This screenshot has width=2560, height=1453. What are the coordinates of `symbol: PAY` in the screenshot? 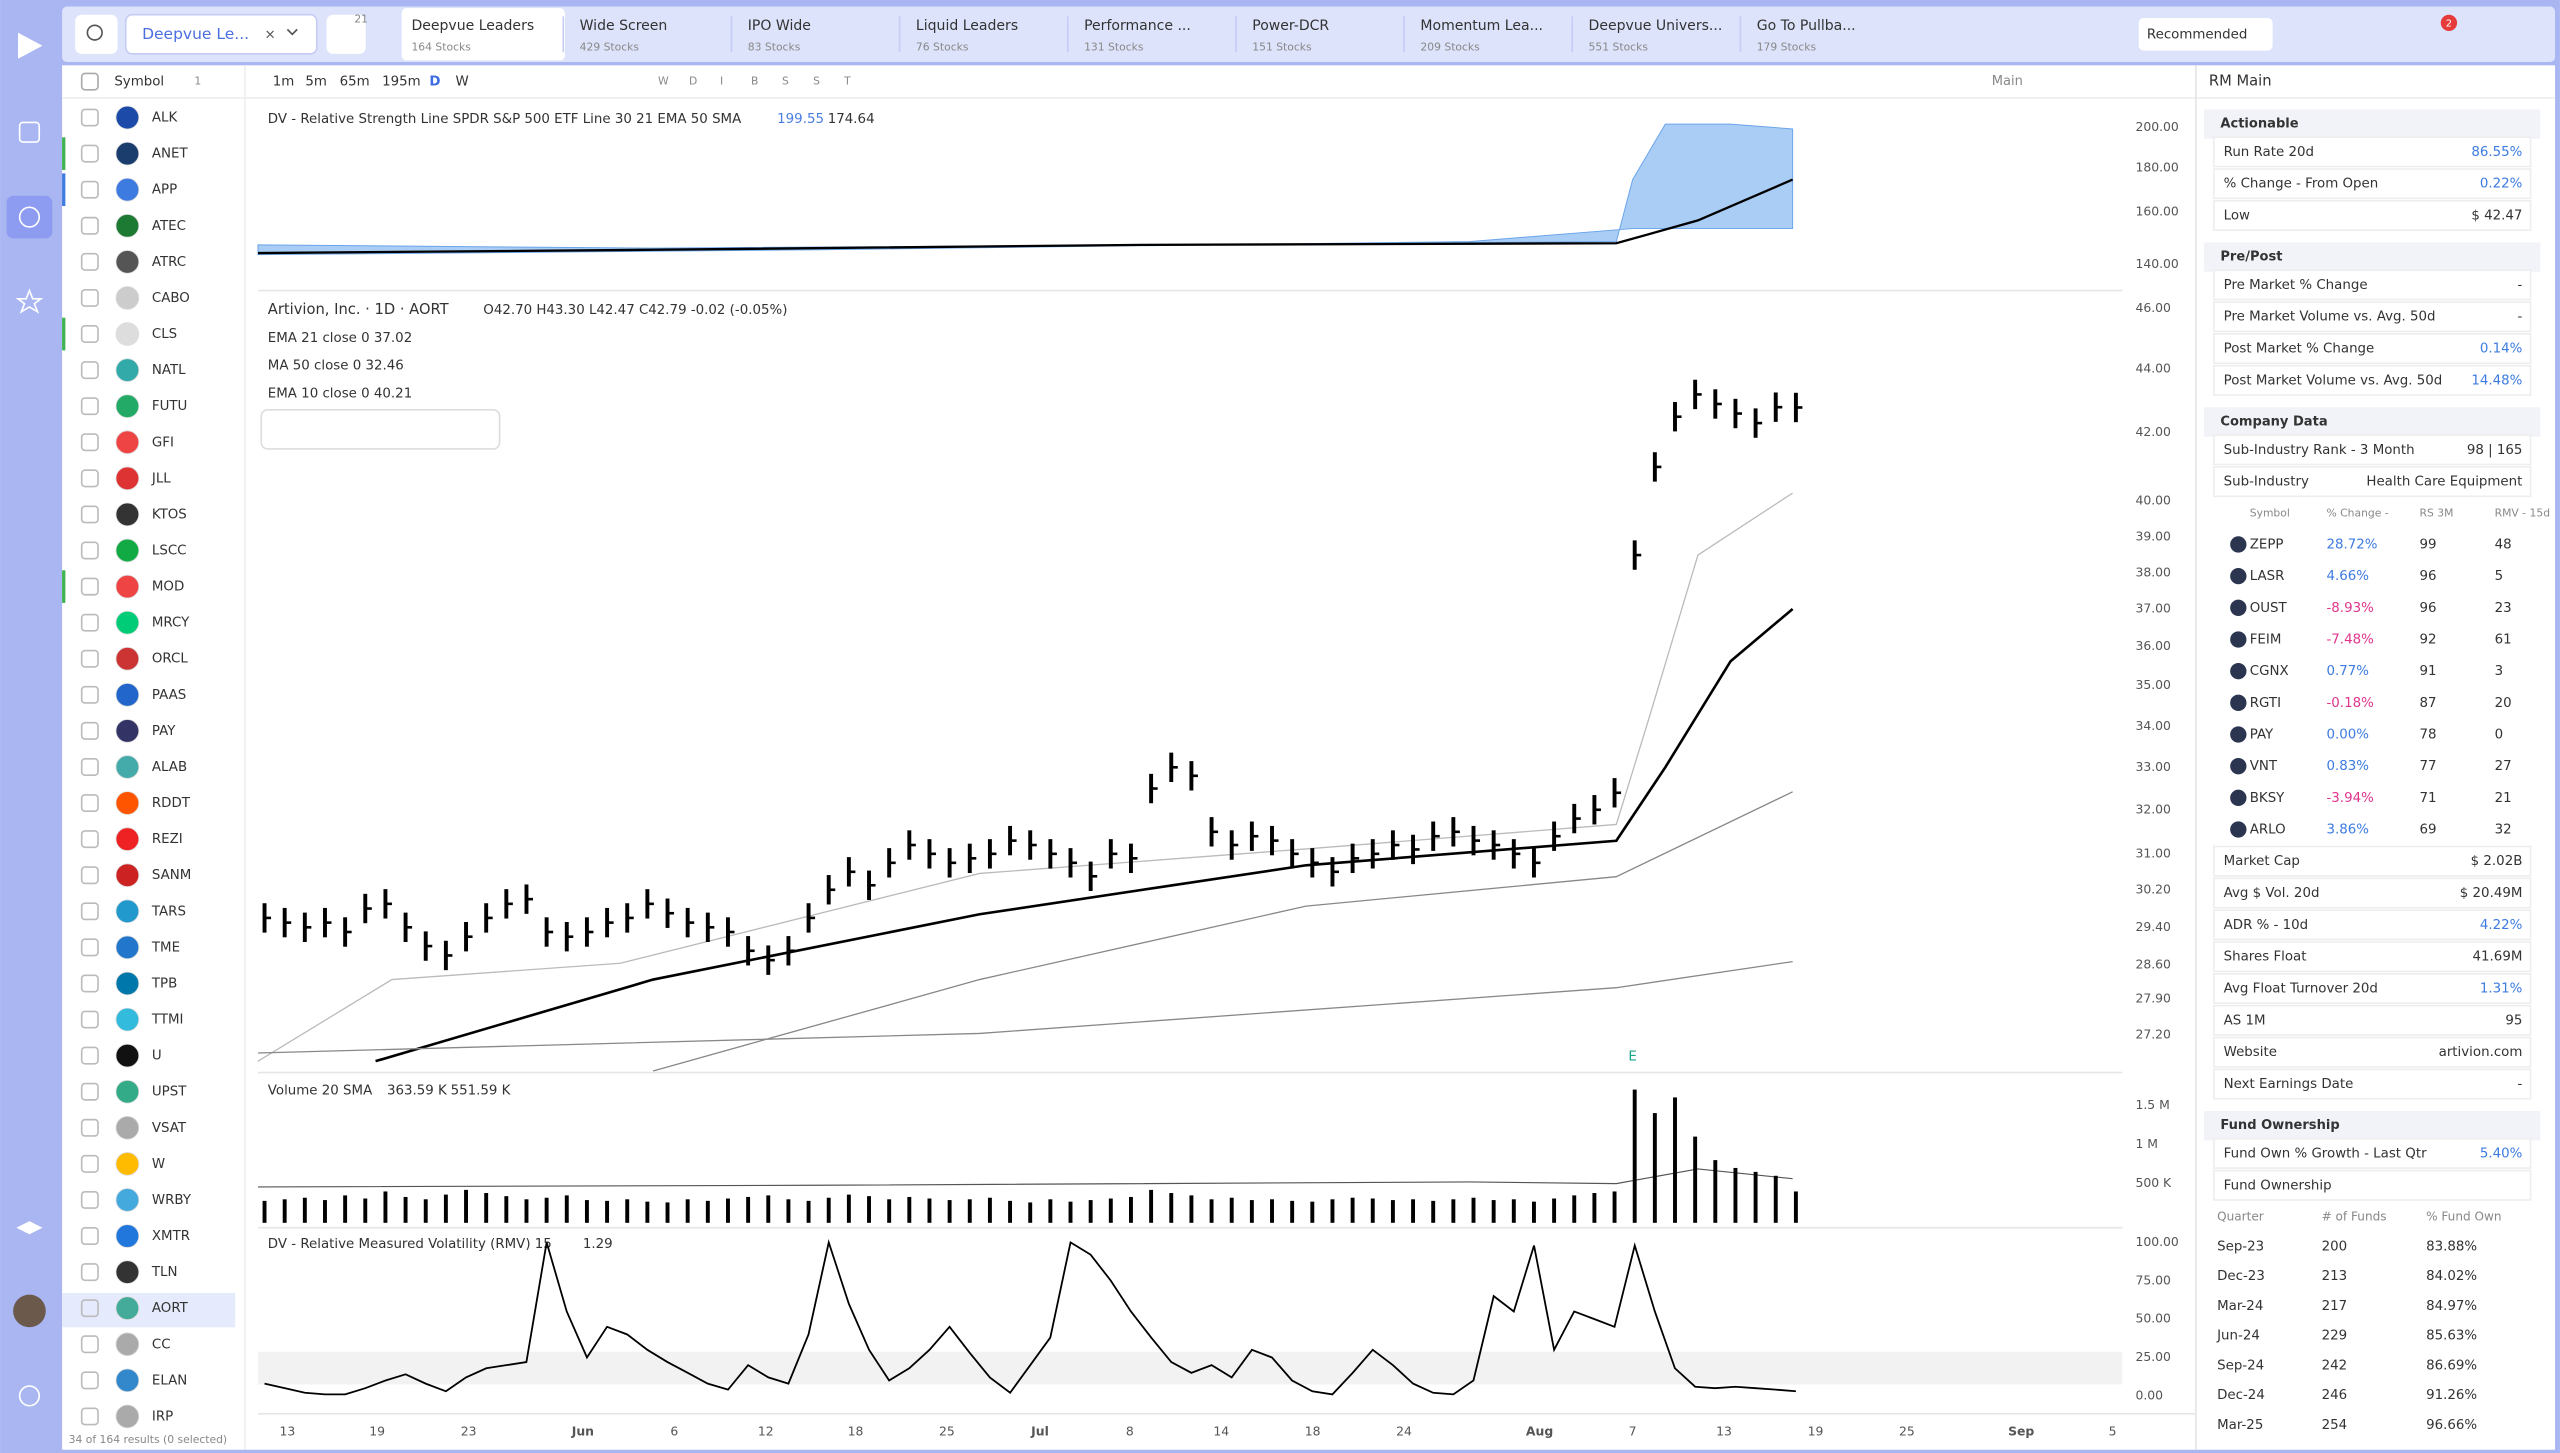 It's located at (164, 731).